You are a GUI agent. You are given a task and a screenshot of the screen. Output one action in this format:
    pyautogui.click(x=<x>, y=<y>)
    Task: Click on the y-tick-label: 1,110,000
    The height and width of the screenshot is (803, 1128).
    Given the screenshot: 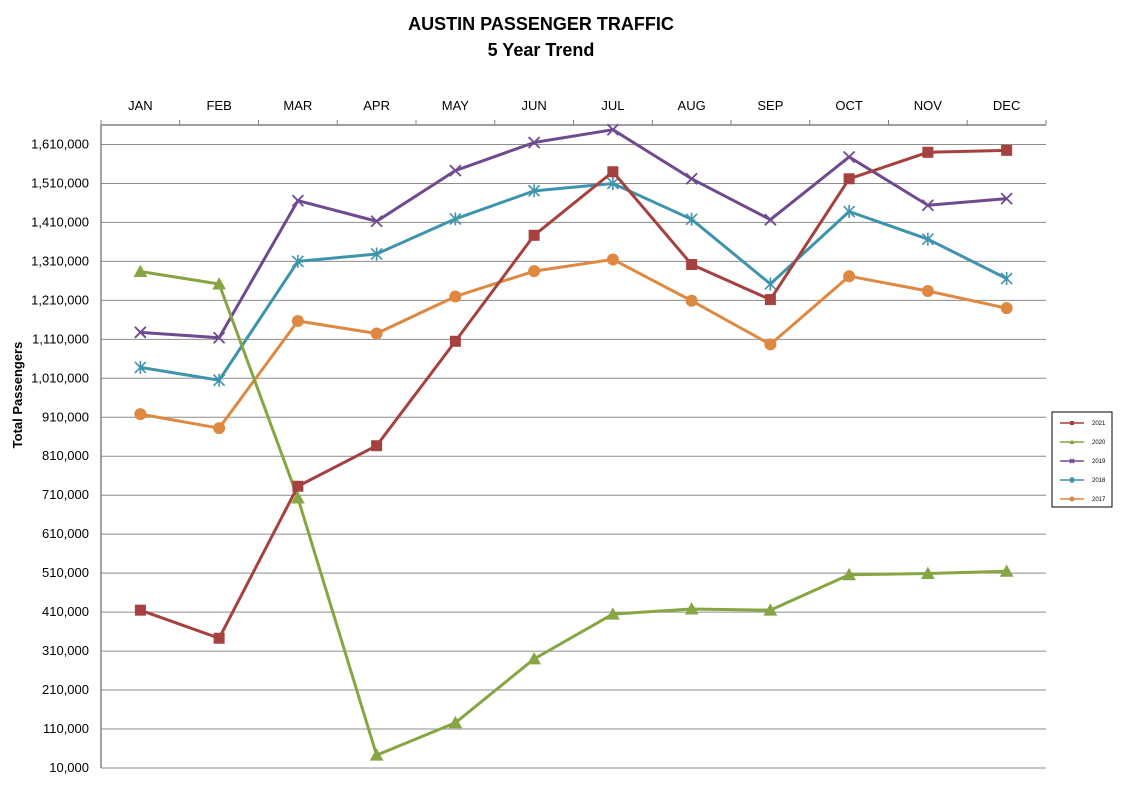 What is the action you would take?
    pyautogui.click(x=60, y=338)
    